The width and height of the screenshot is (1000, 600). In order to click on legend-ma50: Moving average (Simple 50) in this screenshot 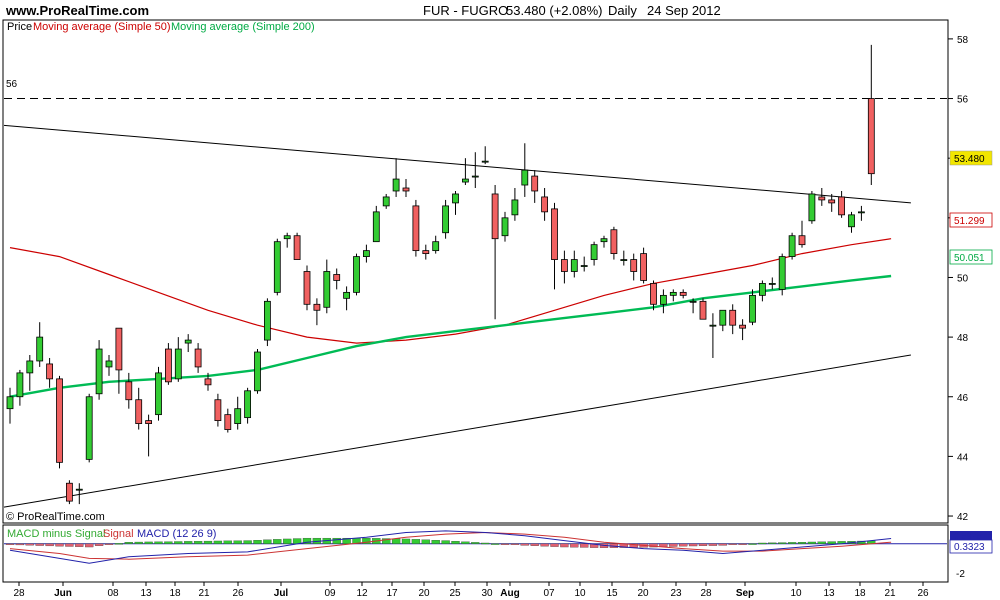, I will do `click(102, 27)`.